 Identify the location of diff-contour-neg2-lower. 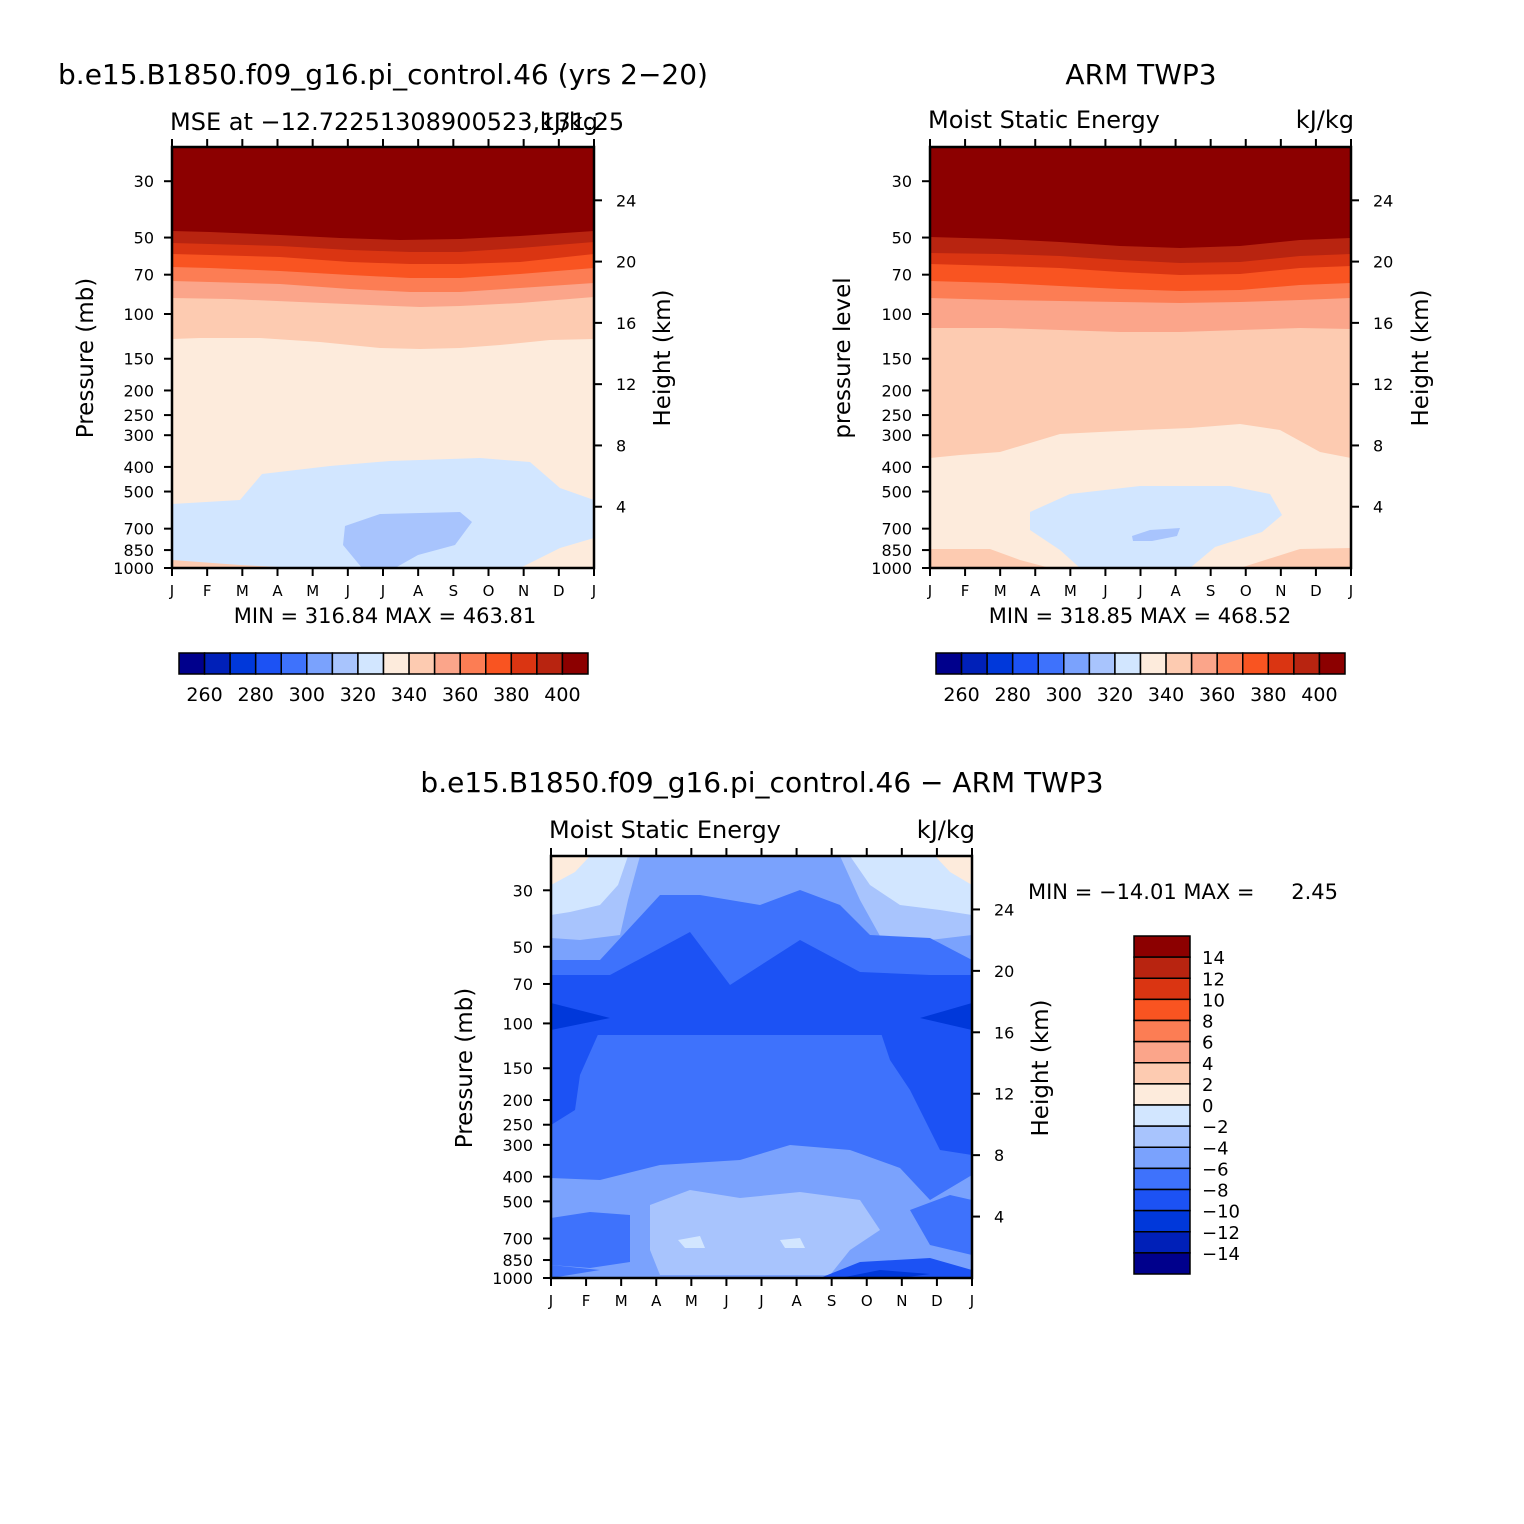
(741, 1242).